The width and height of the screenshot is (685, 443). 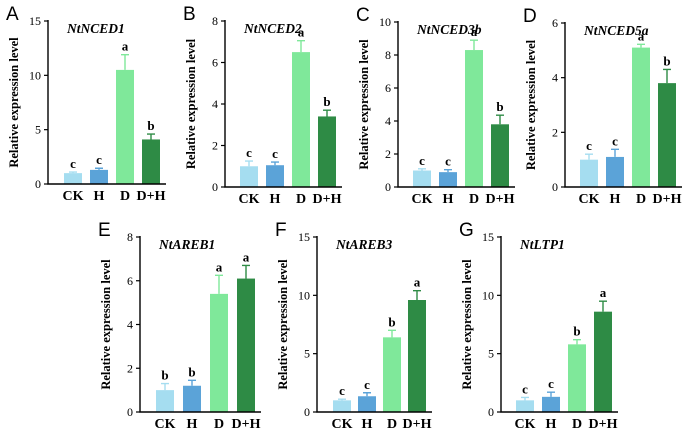 I want to click on y-tick-label-a-4: 15, so click(x=35, y=21).